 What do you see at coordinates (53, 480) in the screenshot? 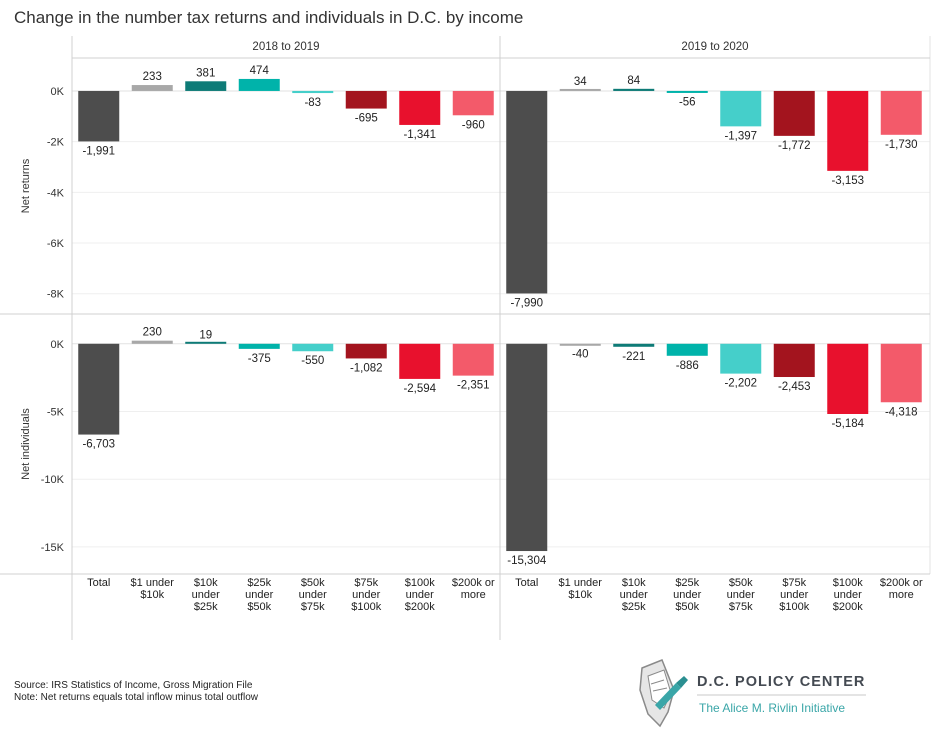
I see `y-tick-label: -10K` at bounding box center [53, 480].